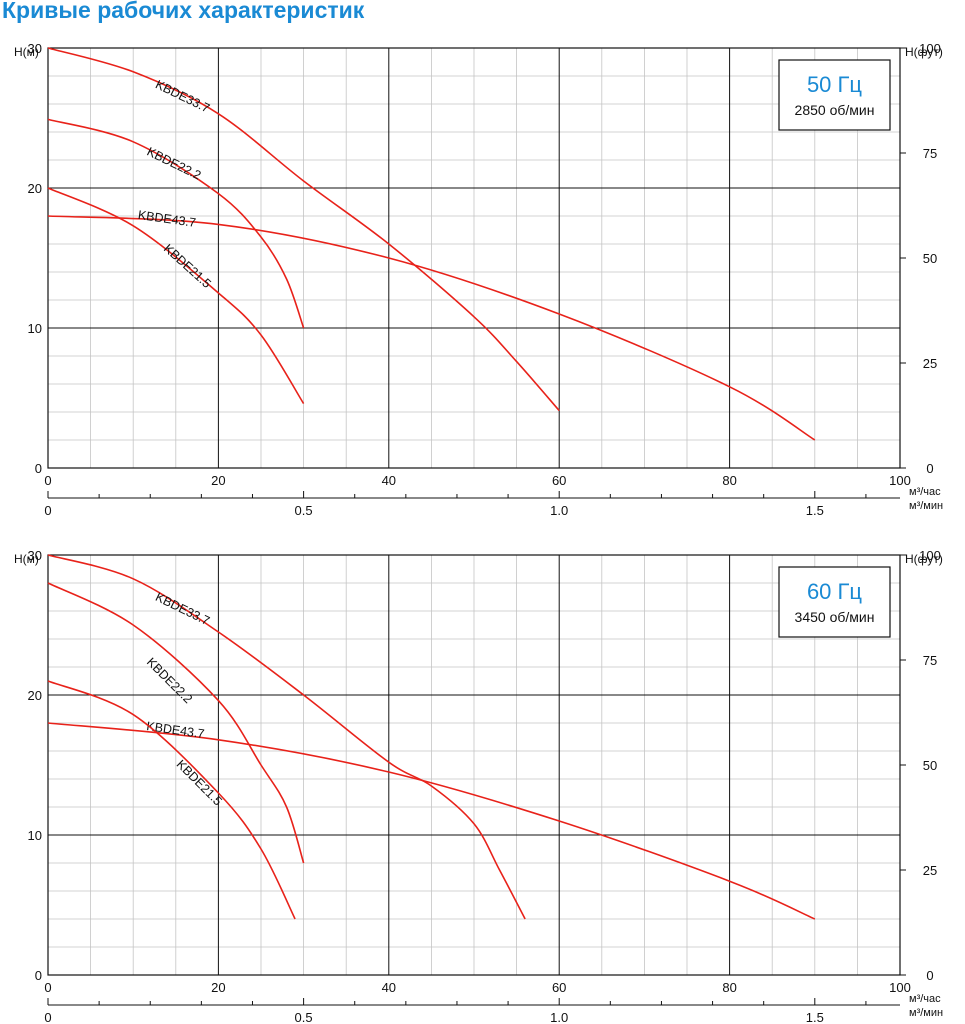 This screenshot has height=1024, width=965. What do you see at coordinates (834, 84) in the screenshot?
I see `frequency-label: 50 Гц` at bounding box center [834, 84].